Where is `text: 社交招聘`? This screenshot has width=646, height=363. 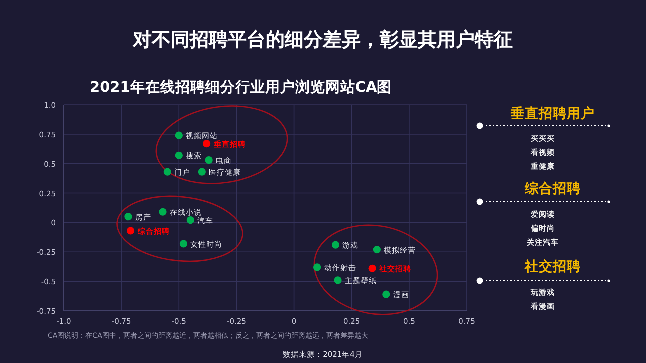 text: 社交招聘 is located at coordinates (552, 266).